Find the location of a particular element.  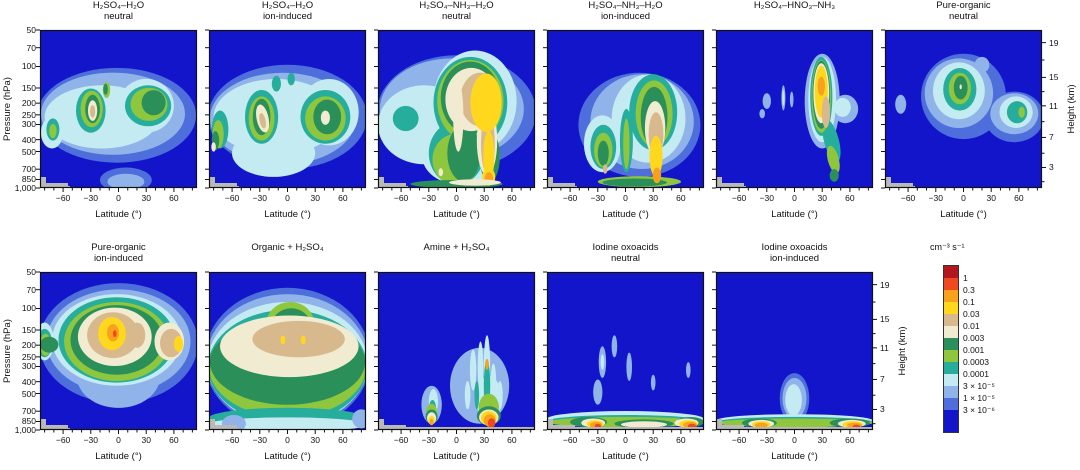

panel-title-h2so4-nh3-h2o-neutral: H₂SO₄–NH₃–H₂O neutral is located at coordinates (456, 11).